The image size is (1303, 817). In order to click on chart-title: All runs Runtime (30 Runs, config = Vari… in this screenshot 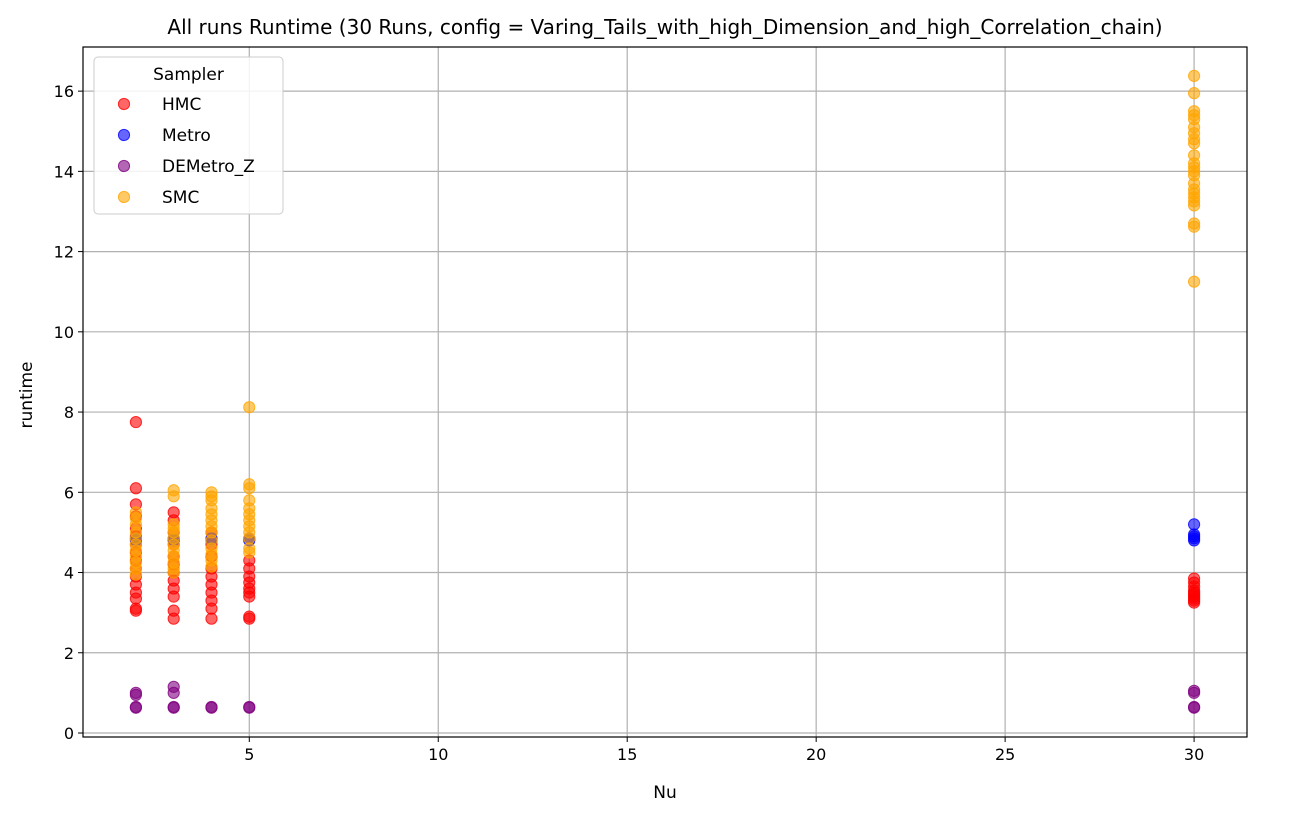, I will do `click(664, 27)`.